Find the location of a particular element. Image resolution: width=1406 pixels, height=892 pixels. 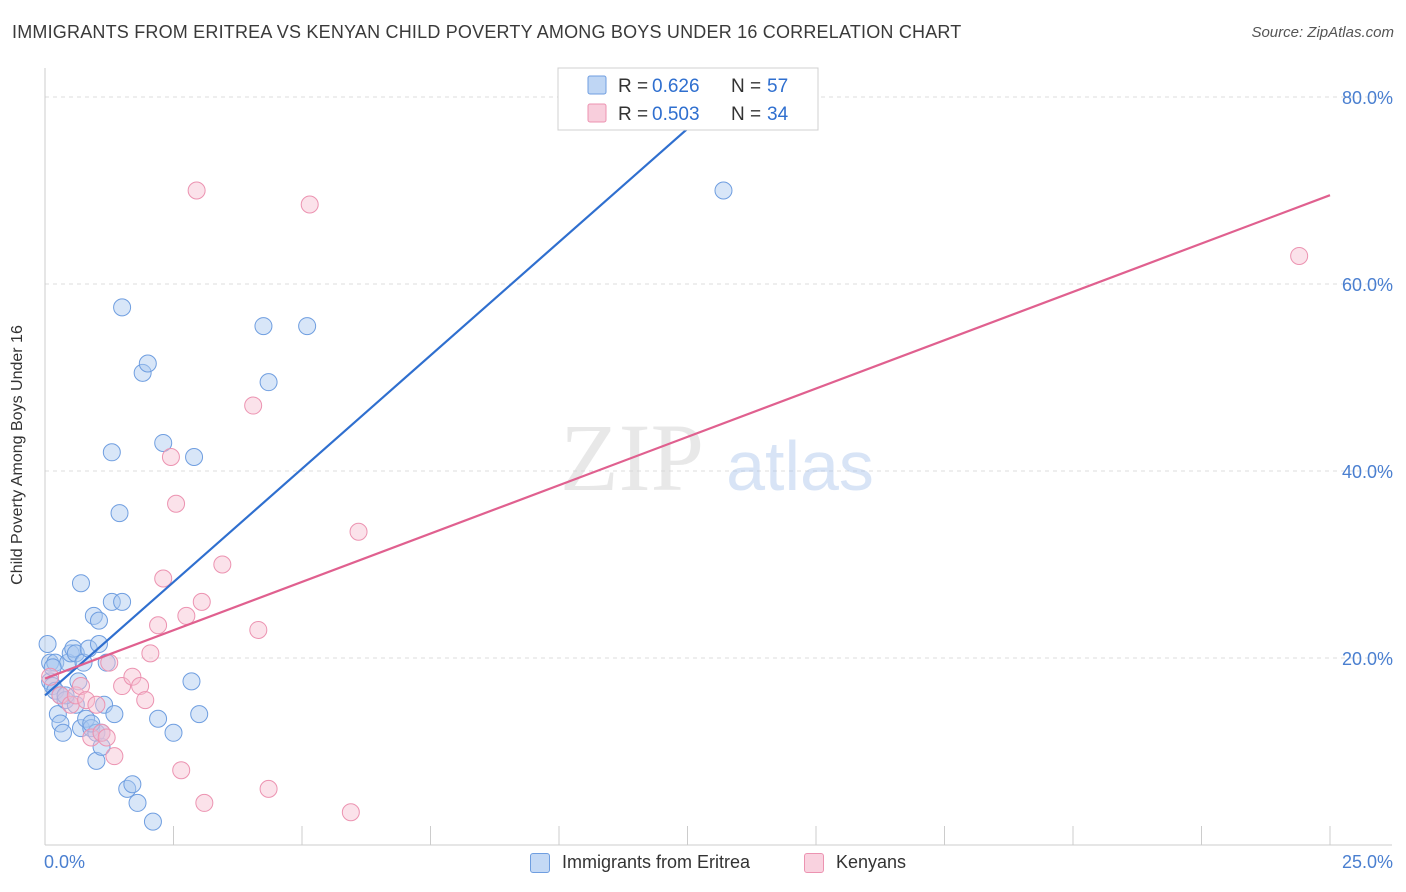

legend-n-value-2: 34 is located at coordinates (778, 114).